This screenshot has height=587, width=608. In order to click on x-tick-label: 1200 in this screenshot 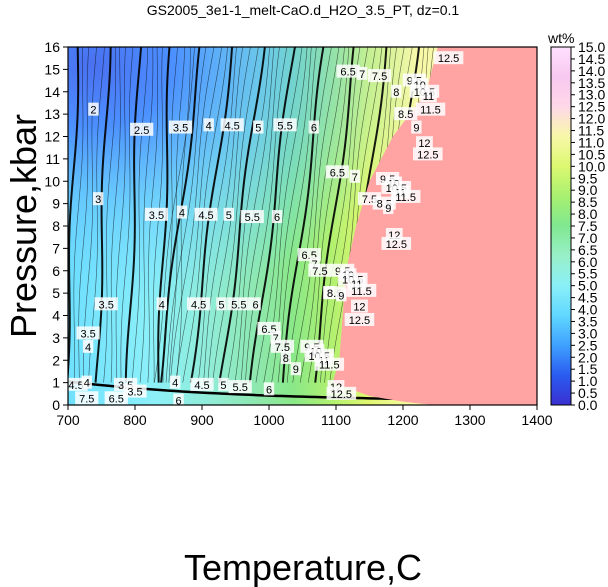, I will do `click(402, 420)`.